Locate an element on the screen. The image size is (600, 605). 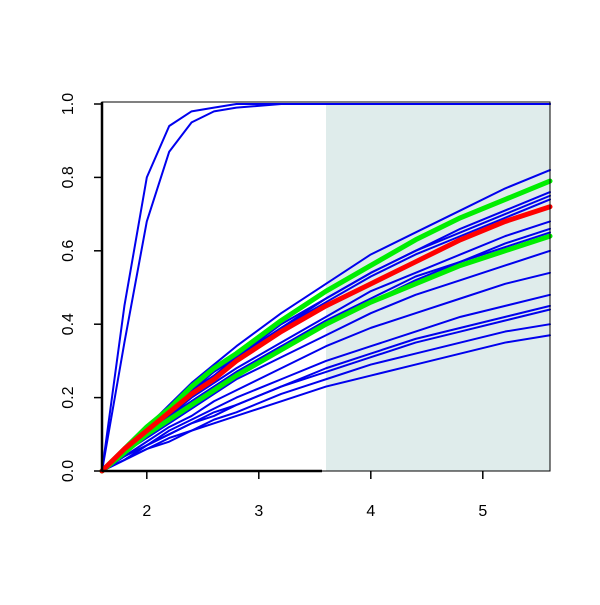
y-tick-label: 0.6 is located at coordinates (68, 251).